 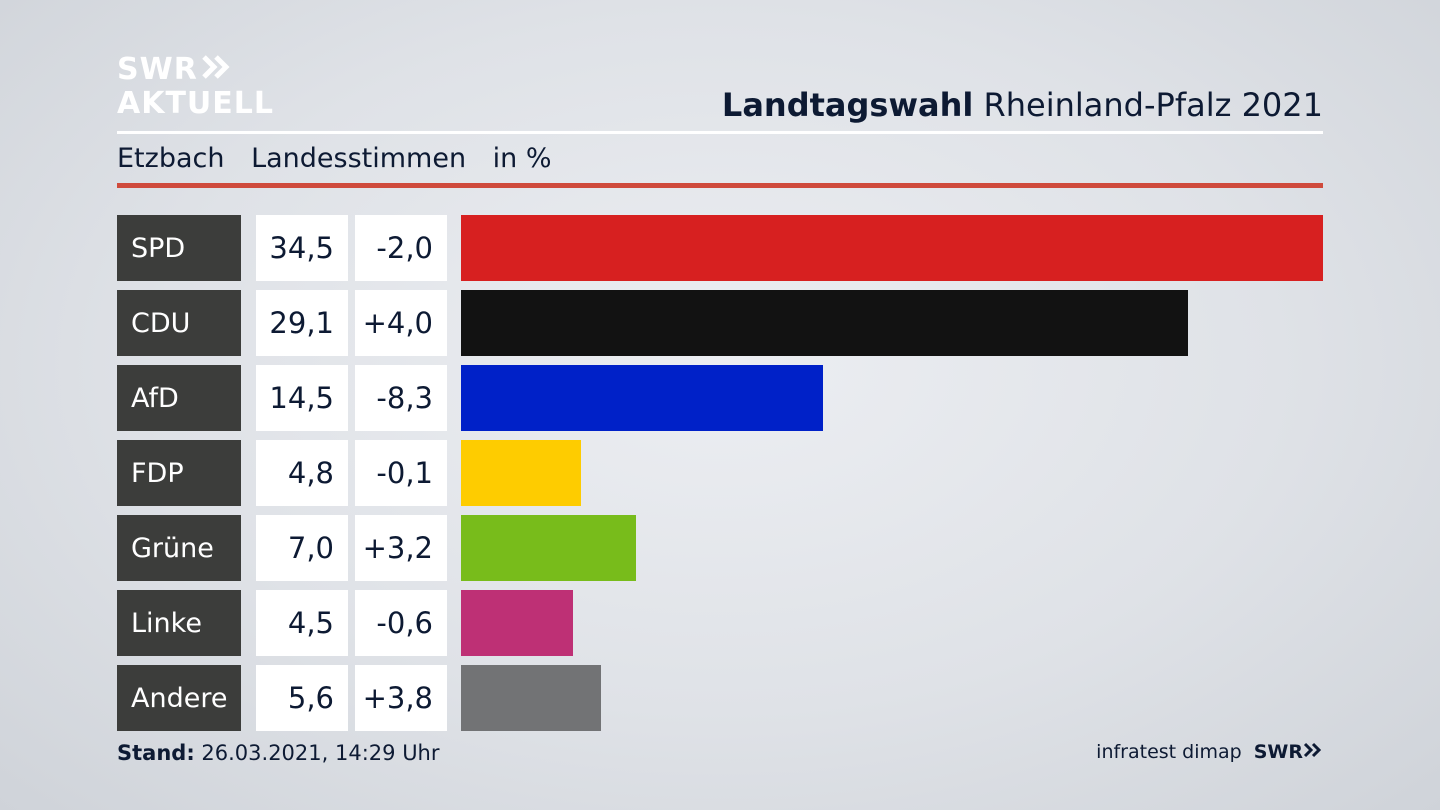 What do you see at coordinates (401, 398) in the screenshot?
I see `change-value: -8,3` at bounding box center [401, 398].